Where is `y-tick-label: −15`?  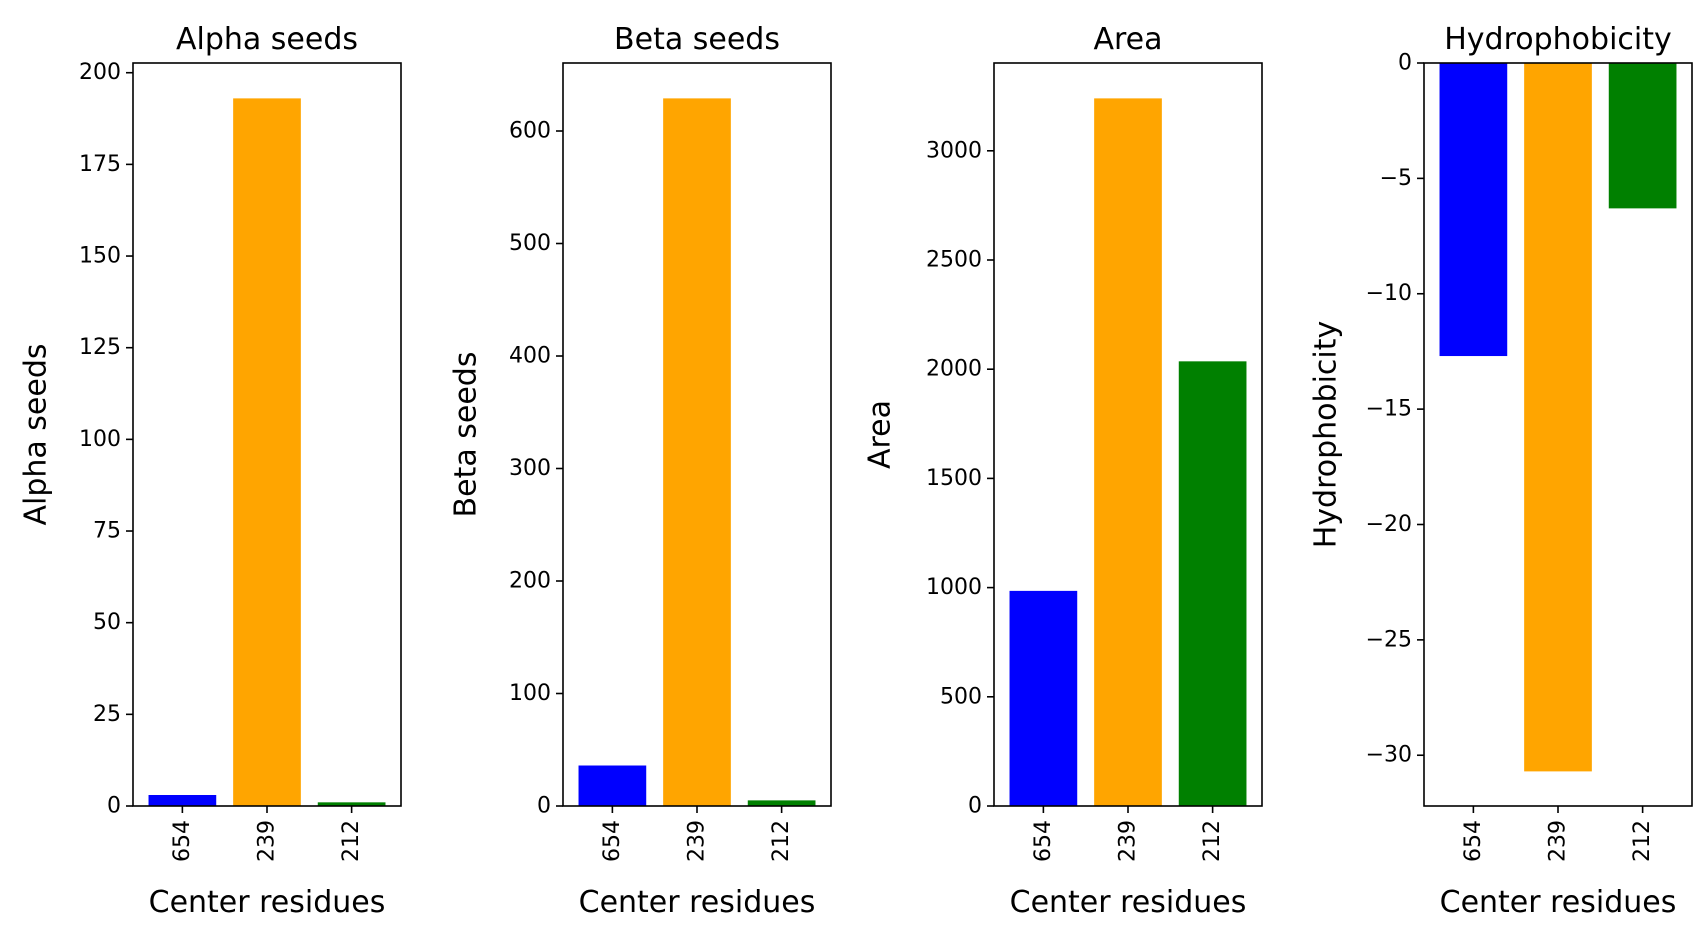 y-tick-label: −15 is located at coordinates (1389, 409).